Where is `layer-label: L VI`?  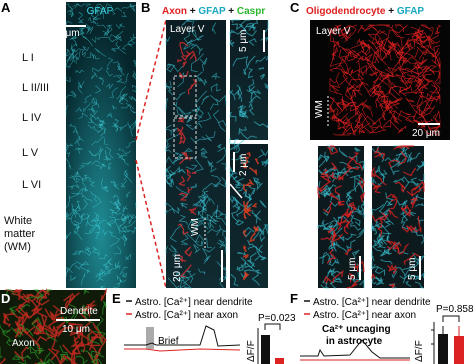
layer-label: L VI is located at coordinates (31, 185).